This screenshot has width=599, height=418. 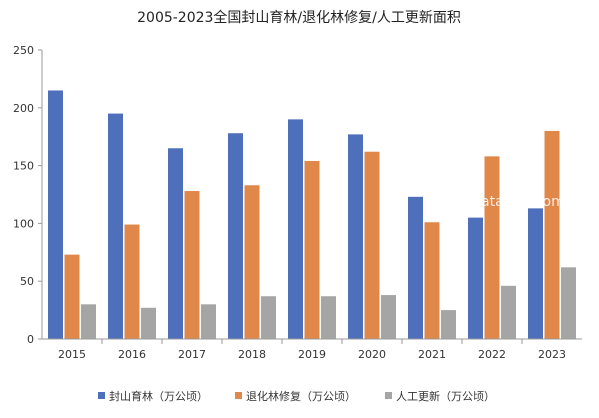 I want to click on x-tick-label: 2021, so click(x=432, y=354).